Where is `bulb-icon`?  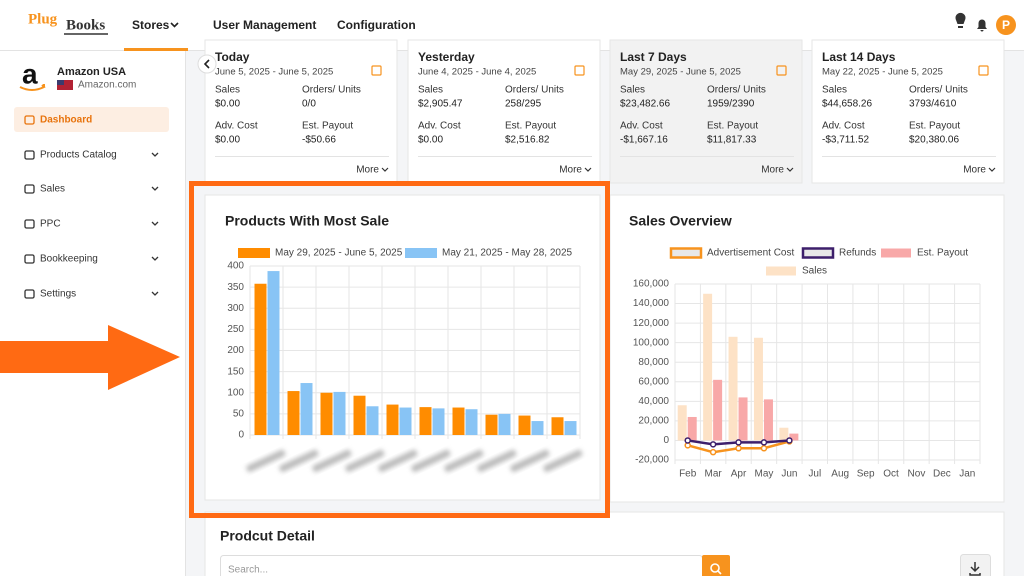 bulb-icon is located at coordinates (960, 20).